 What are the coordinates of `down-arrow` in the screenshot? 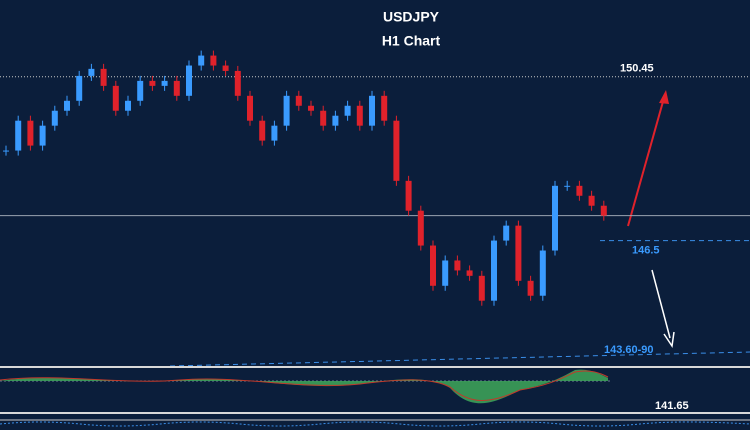 It's located at (661, 304).